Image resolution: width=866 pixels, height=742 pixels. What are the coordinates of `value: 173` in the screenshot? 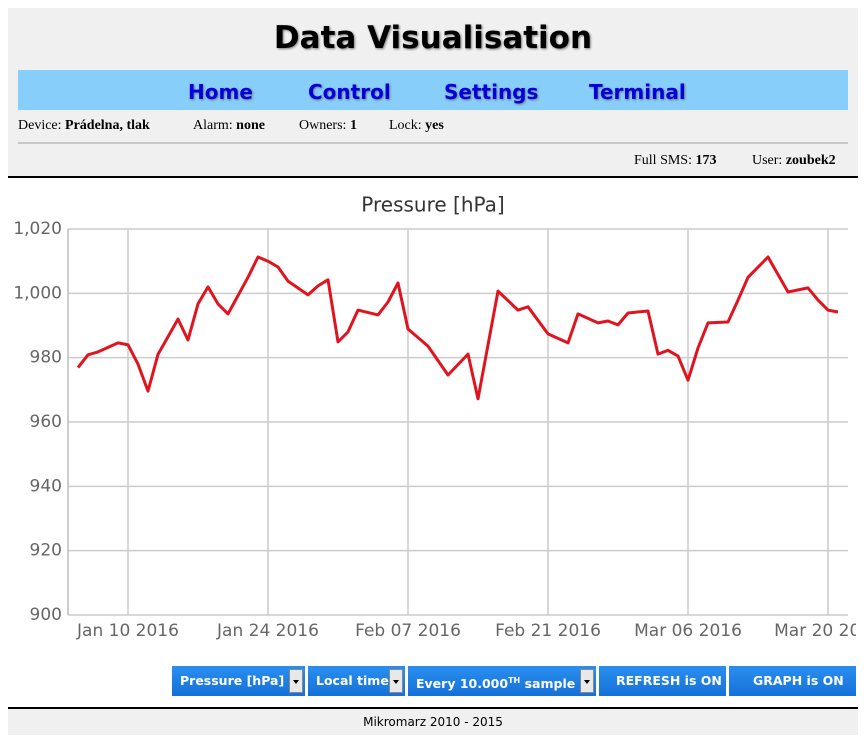 It's located at (706, 160).